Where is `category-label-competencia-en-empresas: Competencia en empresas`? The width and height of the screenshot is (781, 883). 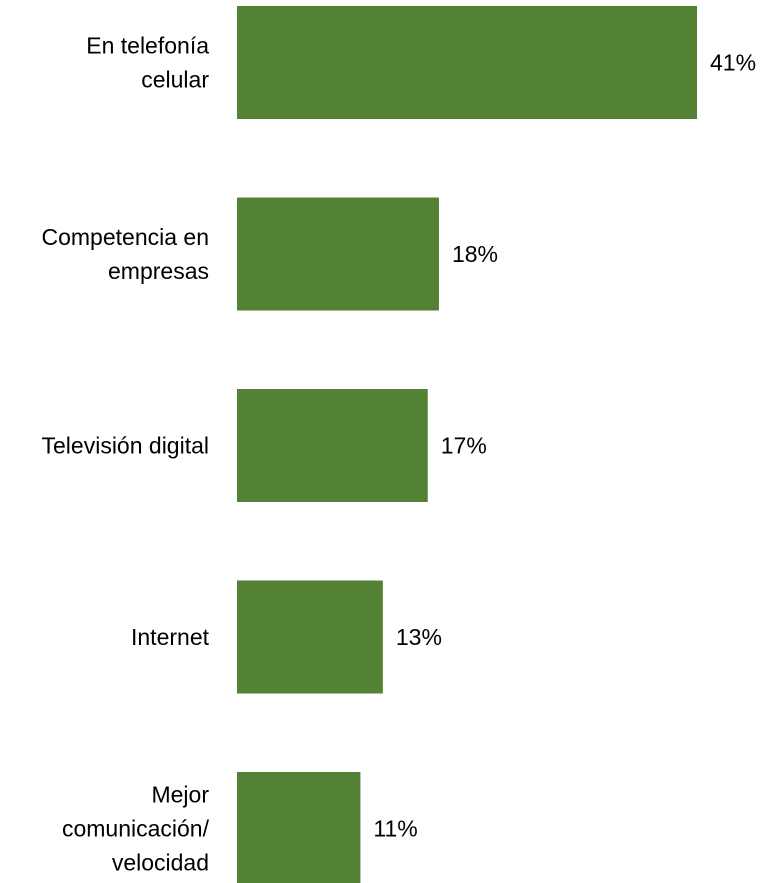
category-label-competencia-en-empresas: Competencia en empresas is located at coordinates (126, 254).